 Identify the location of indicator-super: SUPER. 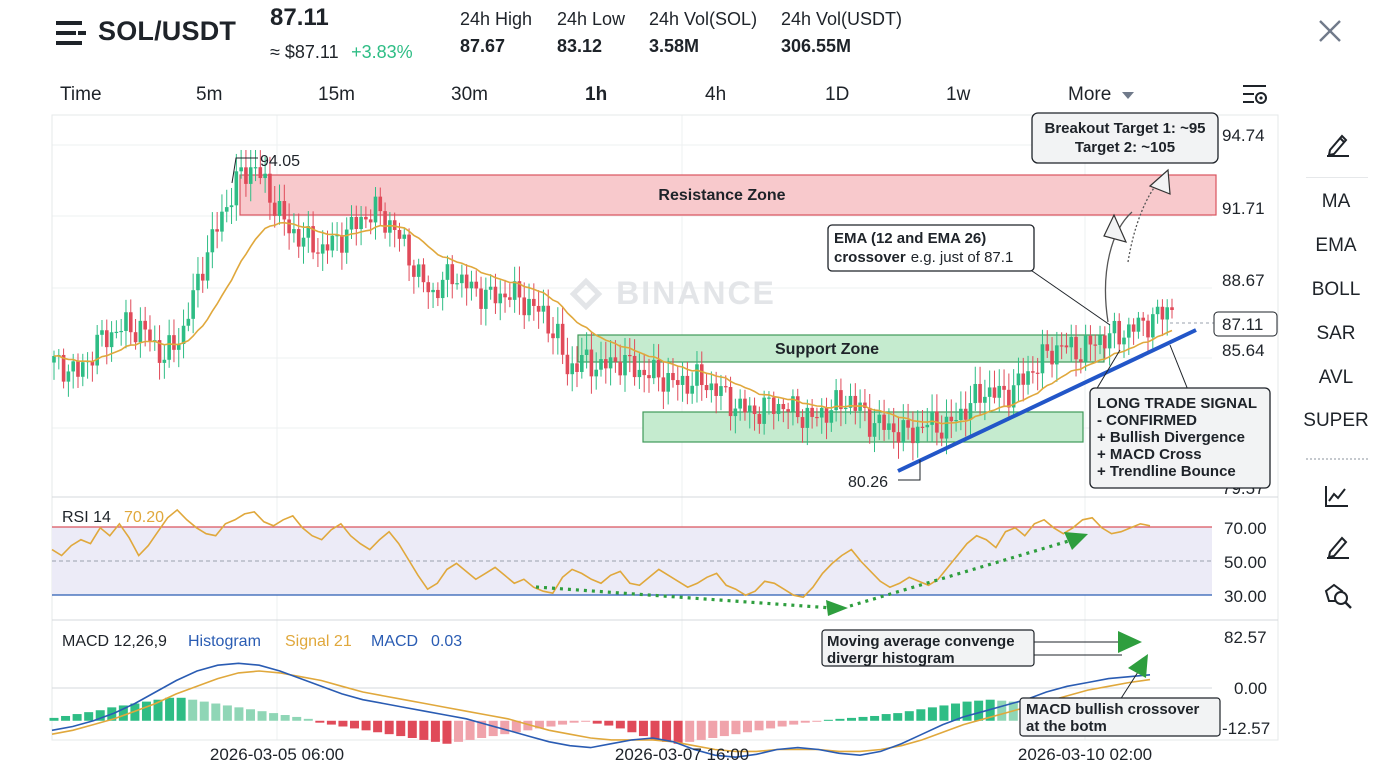
(1336, 420).